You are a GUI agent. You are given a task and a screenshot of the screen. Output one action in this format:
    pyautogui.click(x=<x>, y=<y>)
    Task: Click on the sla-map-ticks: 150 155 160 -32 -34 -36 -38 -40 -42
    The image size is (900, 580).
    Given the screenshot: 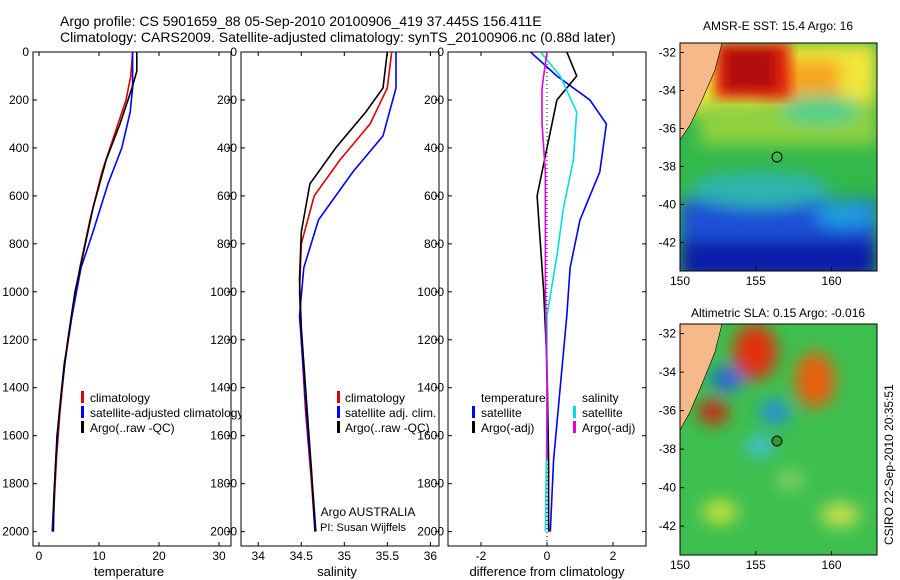 What is the action you would take?
    pyautogui.click(x=750, y=449)
    